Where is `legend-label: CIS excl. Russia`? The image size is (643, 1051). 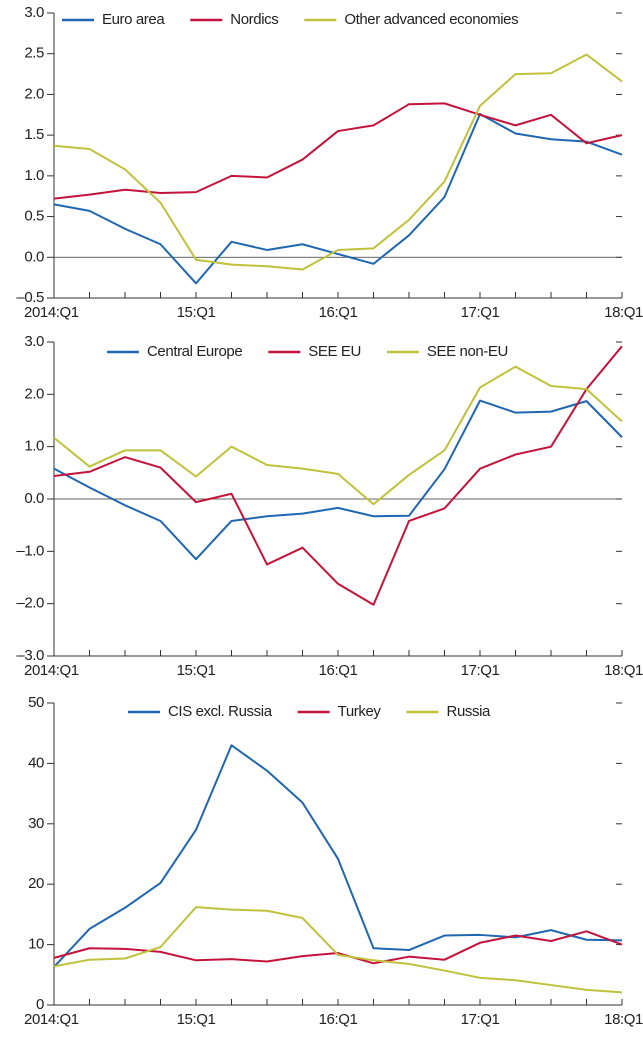
legend-label: CIS excl. Russia is located at coordinates (220, 711).